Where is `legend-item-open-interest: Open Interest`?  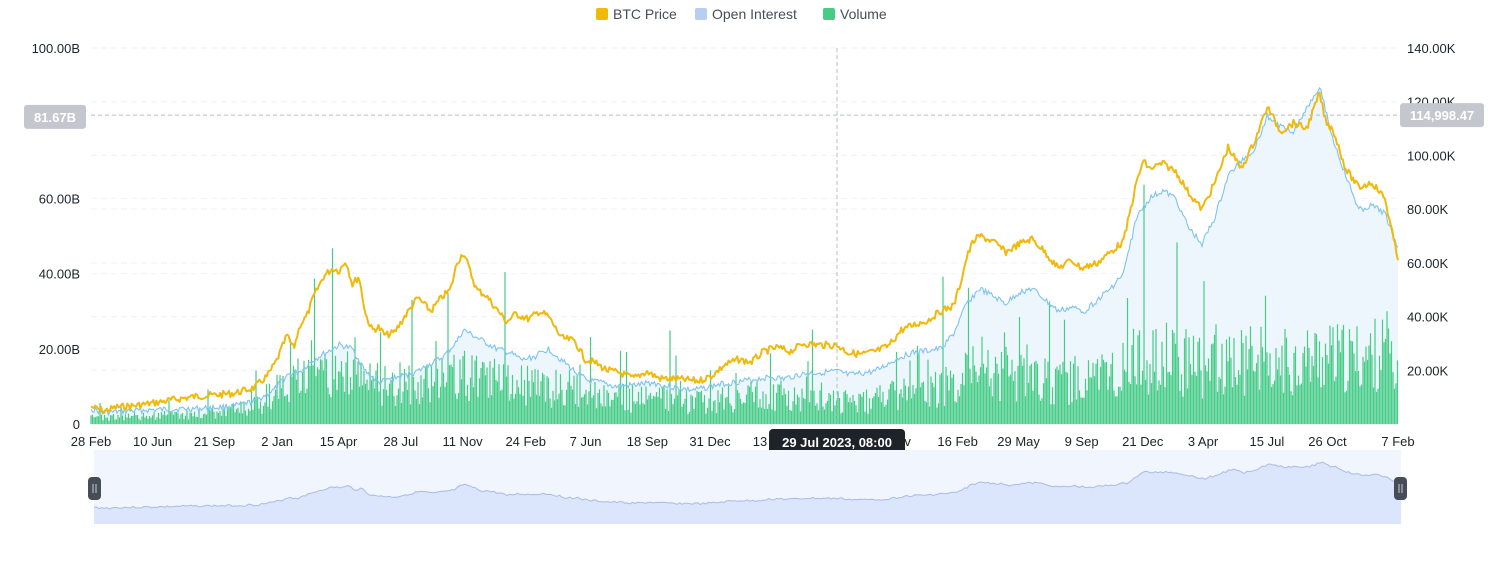
legend-item-open-interest: Open Interest is located at coordinates (746, 14).